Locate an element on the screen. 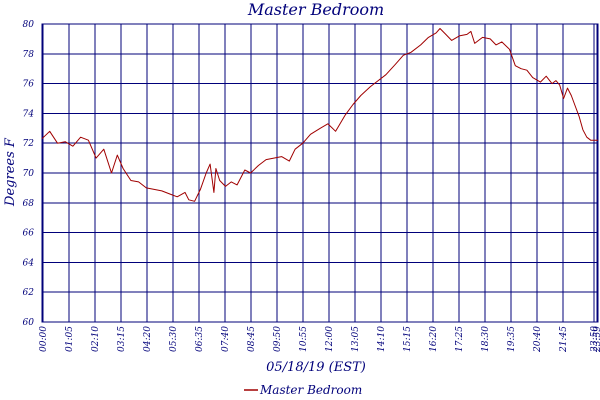  y-tick-label: 62 is located at coordinates (29, 293).